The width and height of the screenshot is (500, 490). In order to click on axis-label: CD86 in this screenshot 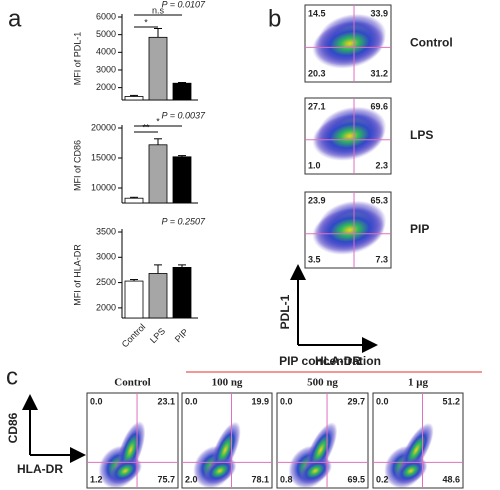, I will do `click(13, 427)`.